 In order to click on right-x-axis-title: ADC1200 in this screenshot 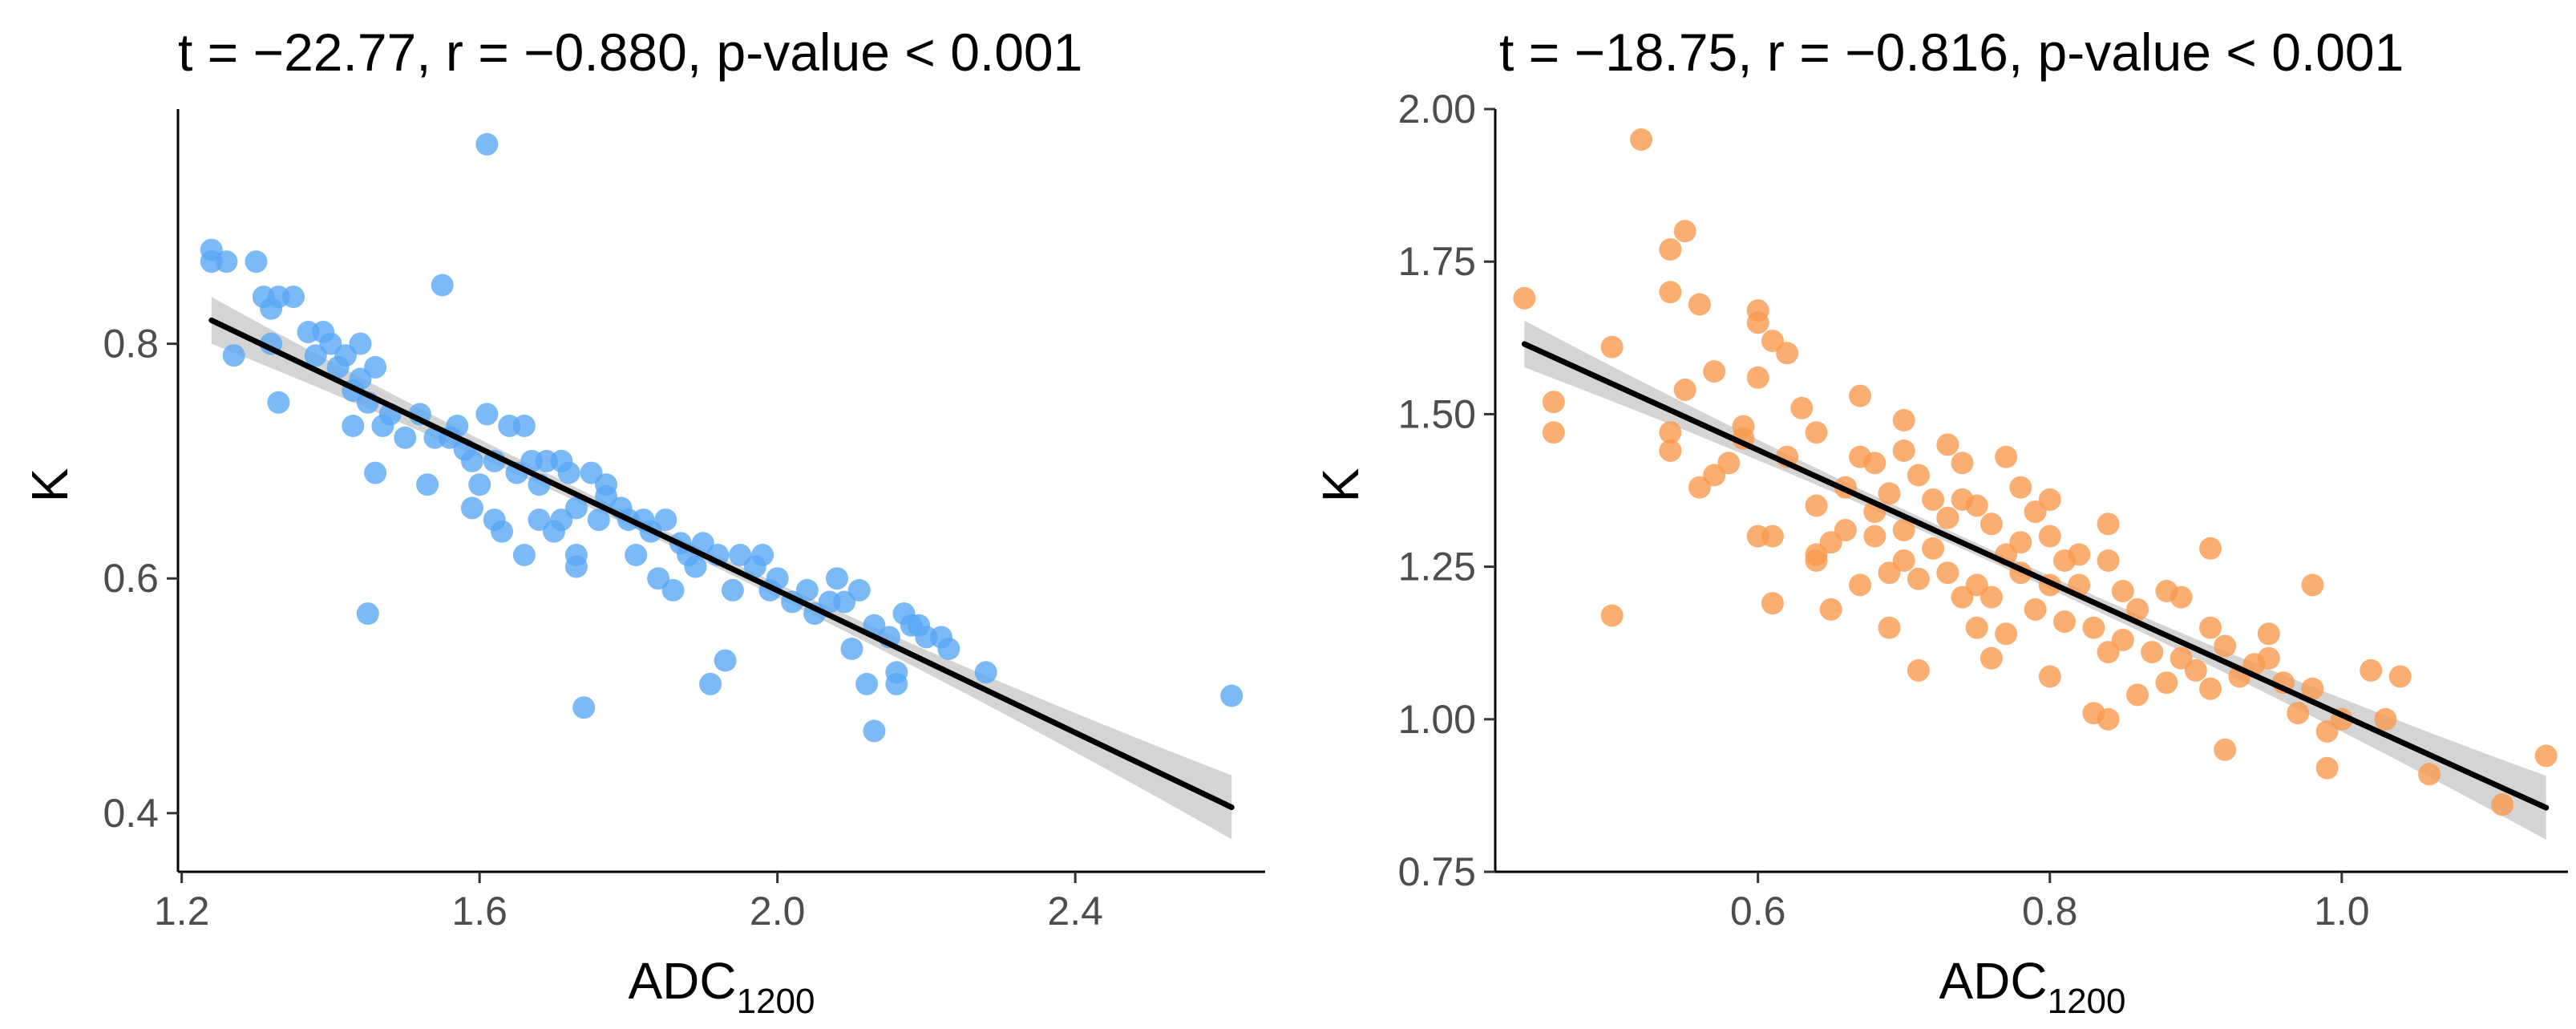, I will do `click(2032, 986)`.